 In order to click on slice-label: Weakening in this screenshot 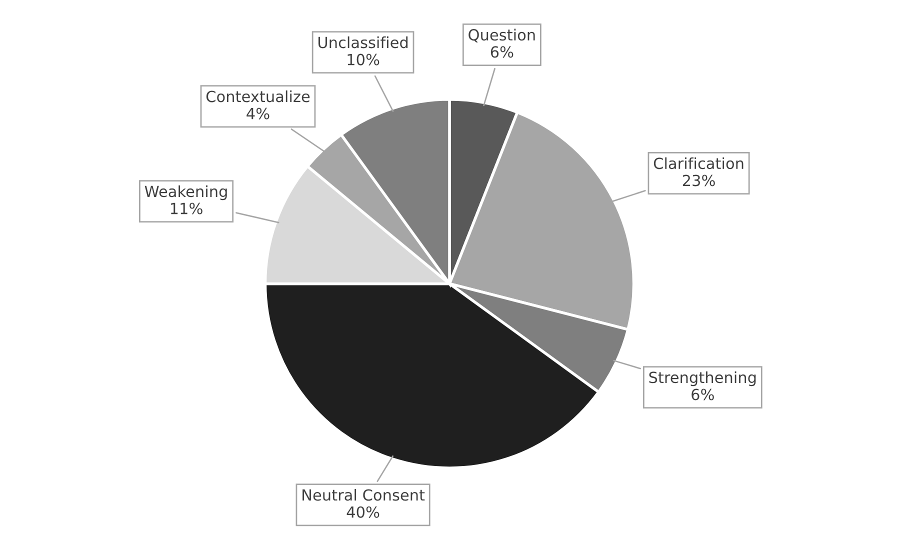, I will do `click(185, 192)`.